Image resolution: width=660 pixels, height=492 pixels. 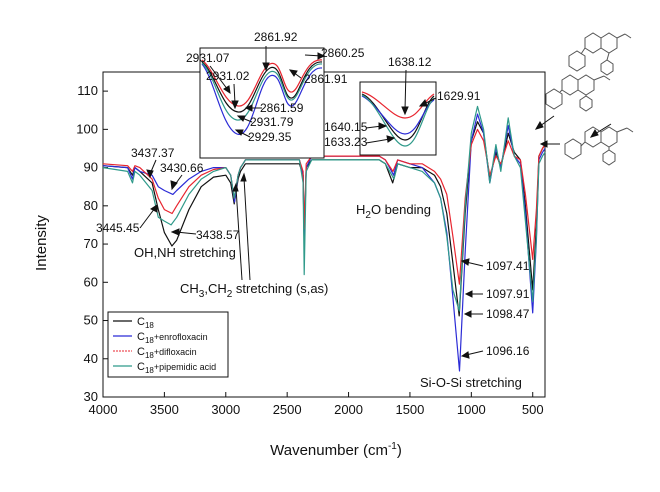 What do you see at coordinates (398, 115) in the screenshot?
I see `inset-h2o-line-enro` at bounding box center [398, 115].